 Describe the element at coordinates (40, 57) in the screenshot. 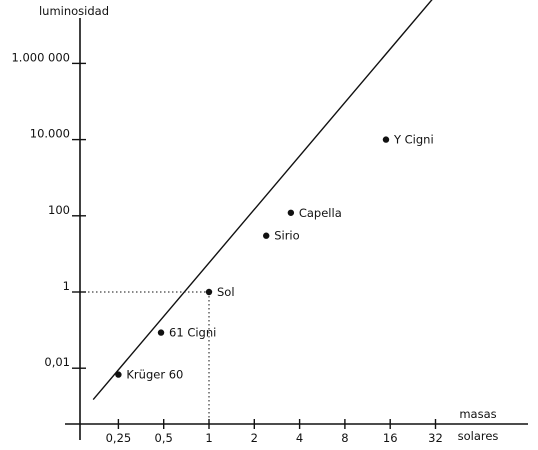

I see `y-tick-label-4: 1.000 000` at that location.